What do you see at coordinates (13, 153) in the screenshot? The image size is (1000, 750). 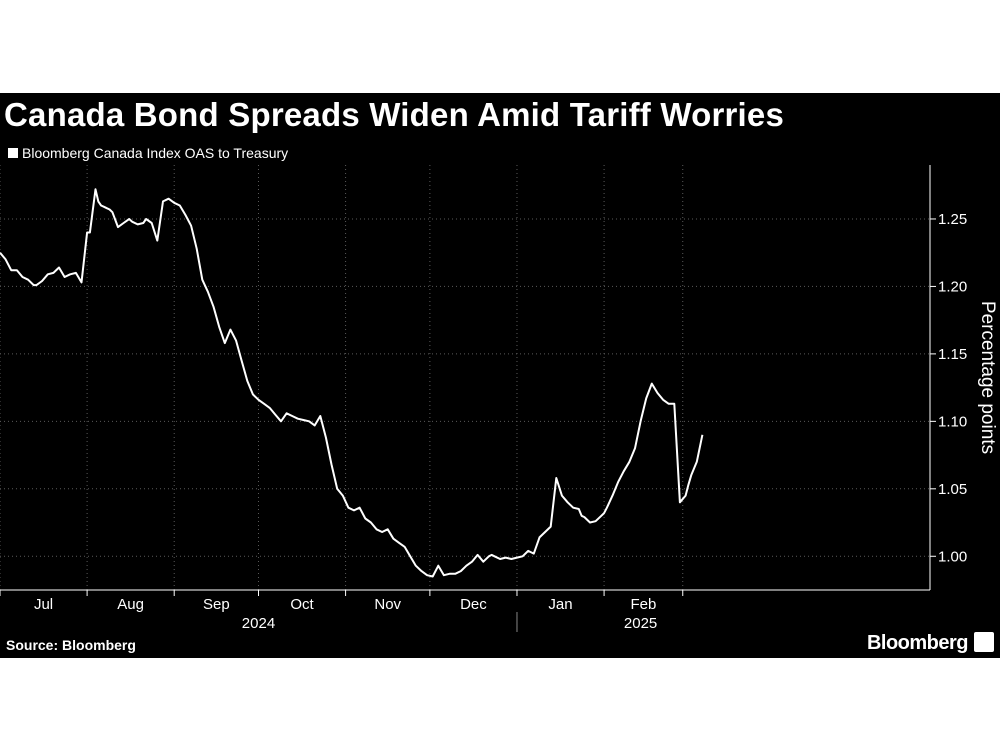 I see `legend-swatch` at bounding box center [13, 153].